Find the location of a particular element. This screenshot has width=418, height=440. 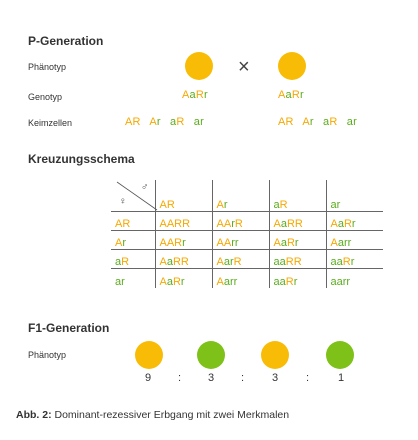

ratio-count-2: 3 is located at coordinates (211, 378).